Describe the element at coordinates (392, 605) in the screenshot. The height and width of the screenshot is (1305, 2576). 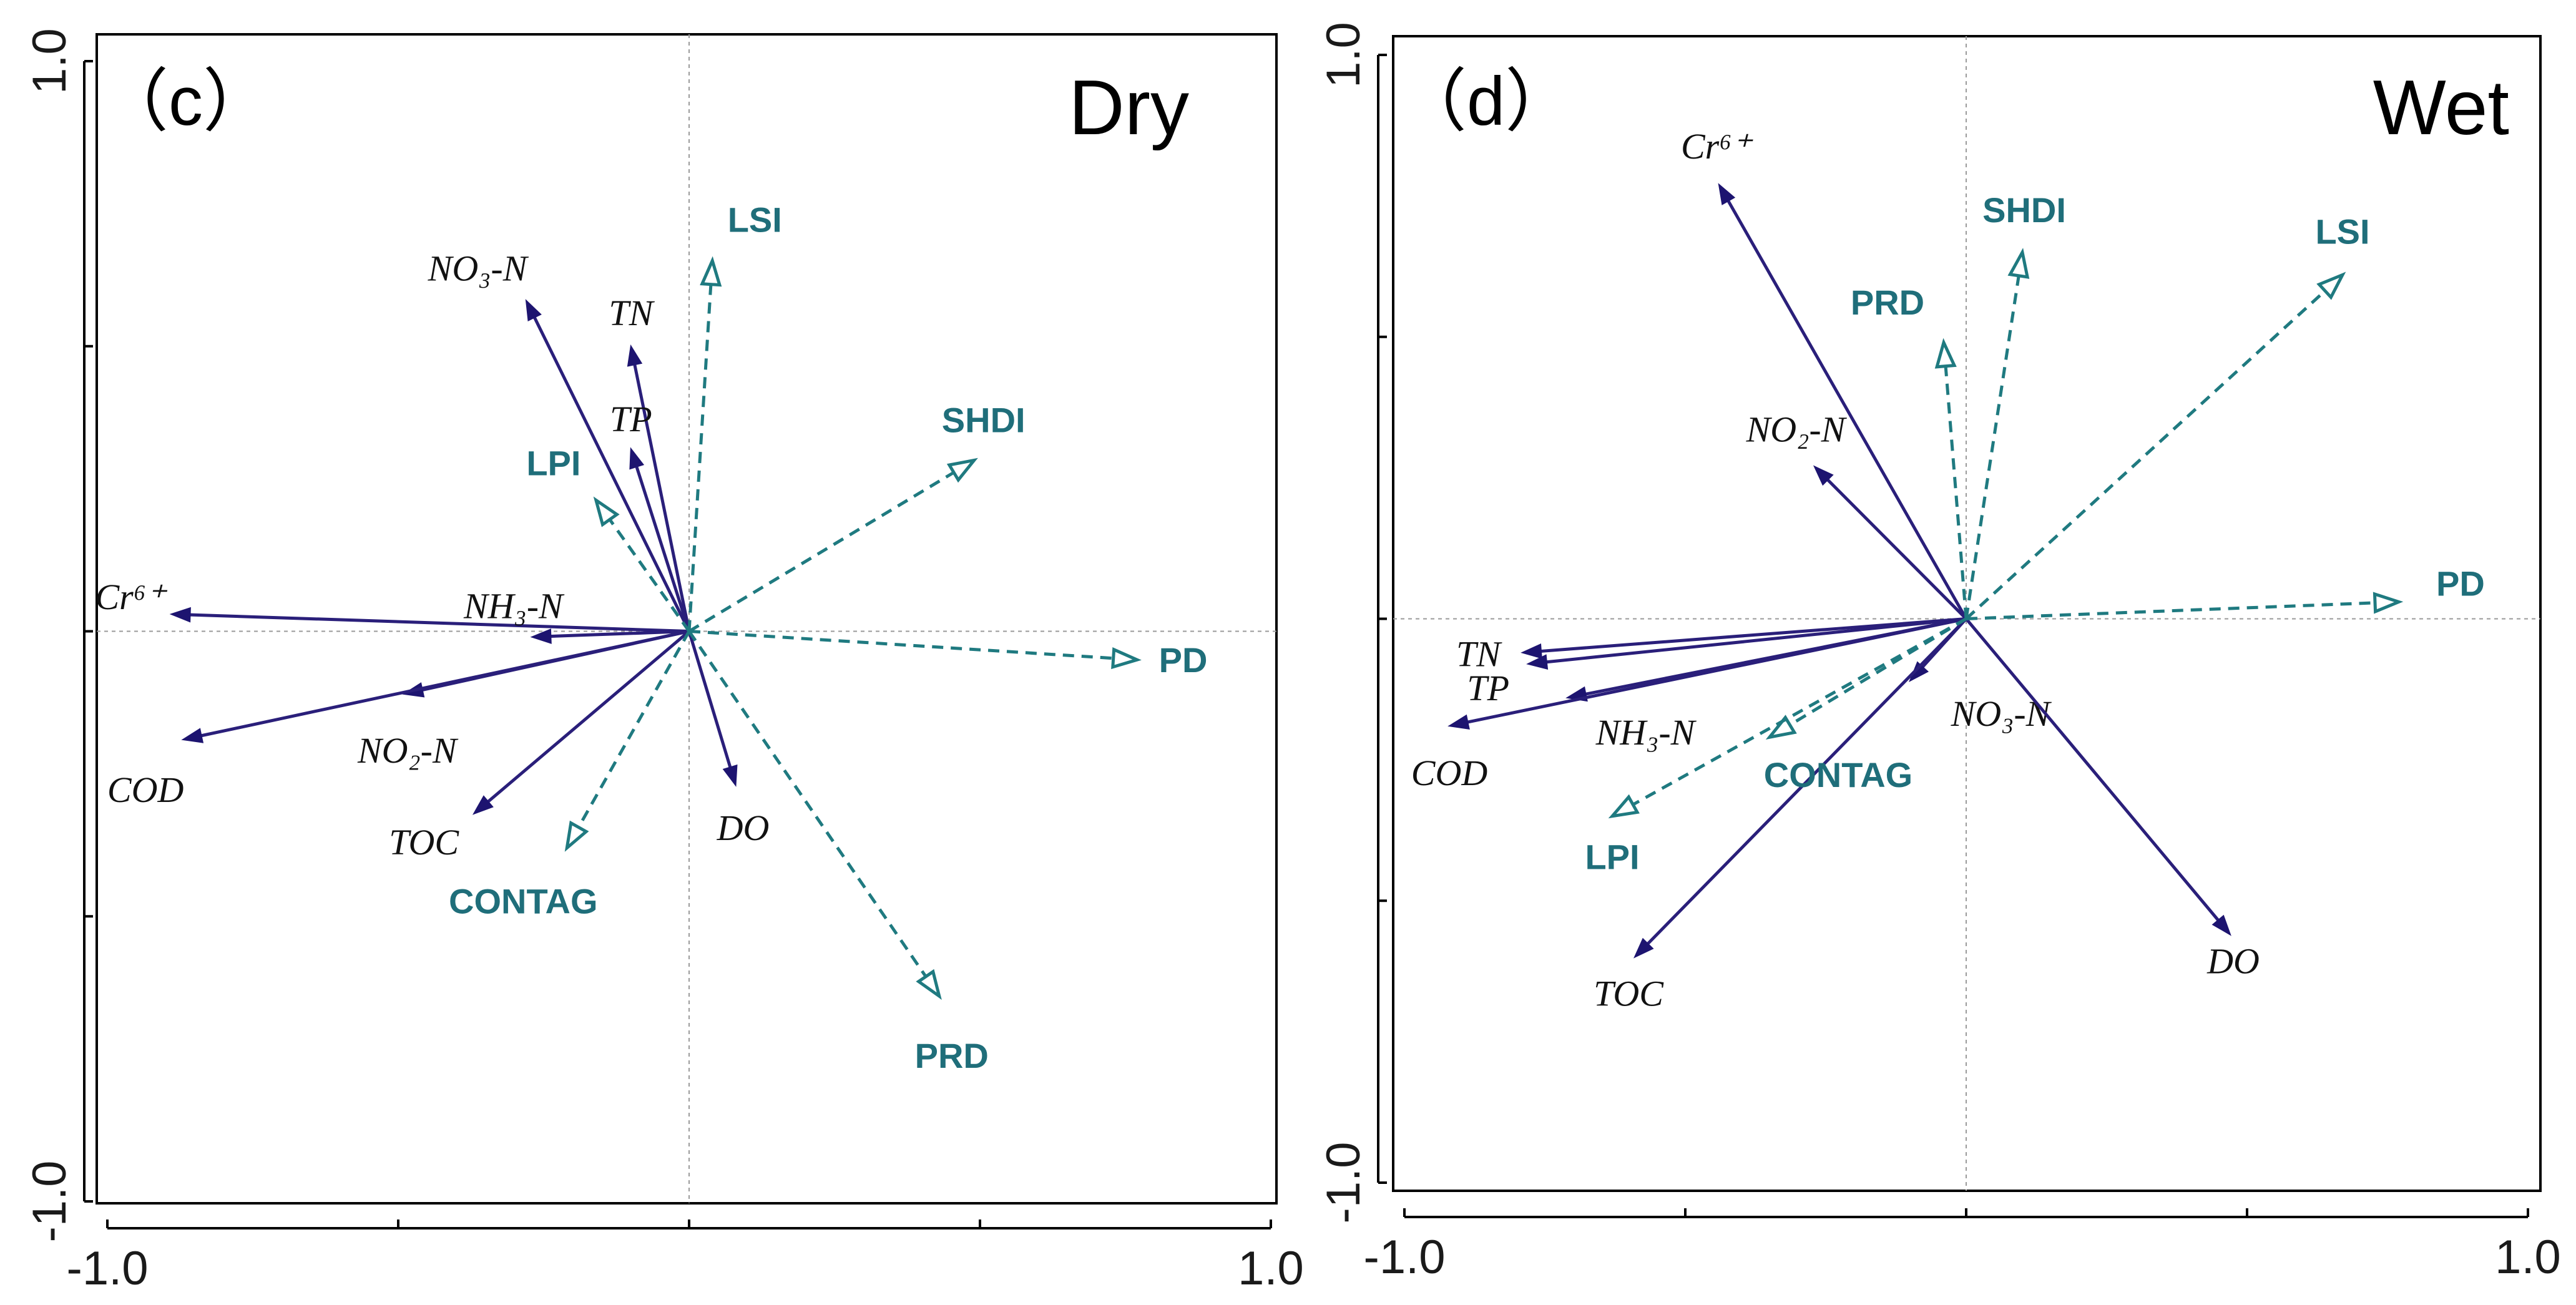
I see `env-vector-cr6plus: Cr⁶⁺` at that location.